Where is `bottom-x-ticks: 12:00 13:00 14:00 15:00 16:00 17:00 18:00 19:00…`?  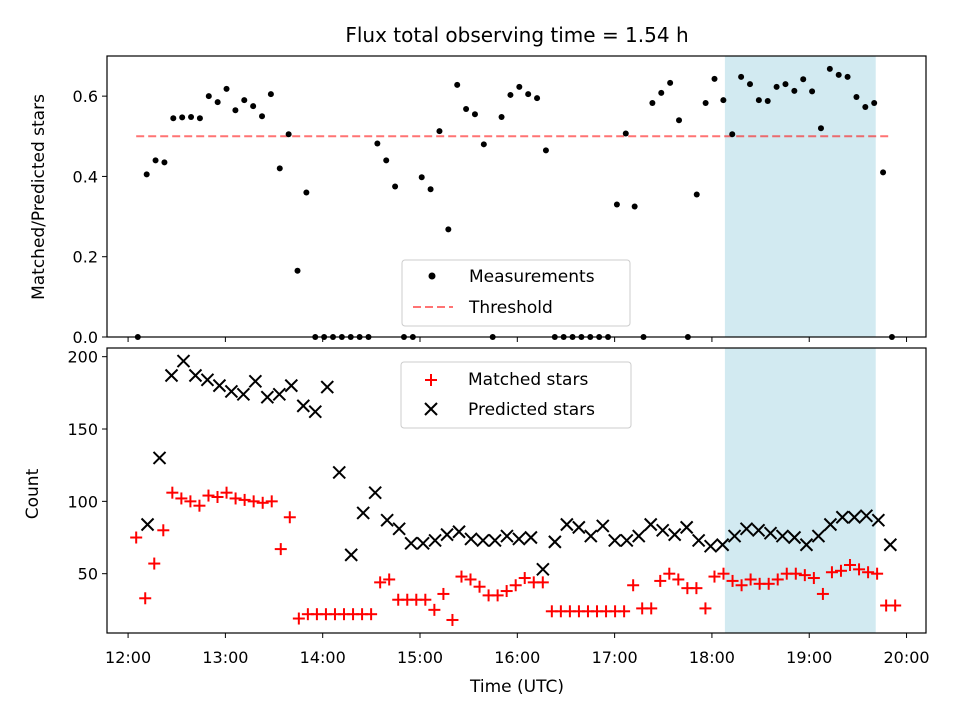
bottom-x-ticks: 12:00 13:00 14:00 15:00 16:00 17:00 18:00 19:00… is located at coordinates (517, 650).